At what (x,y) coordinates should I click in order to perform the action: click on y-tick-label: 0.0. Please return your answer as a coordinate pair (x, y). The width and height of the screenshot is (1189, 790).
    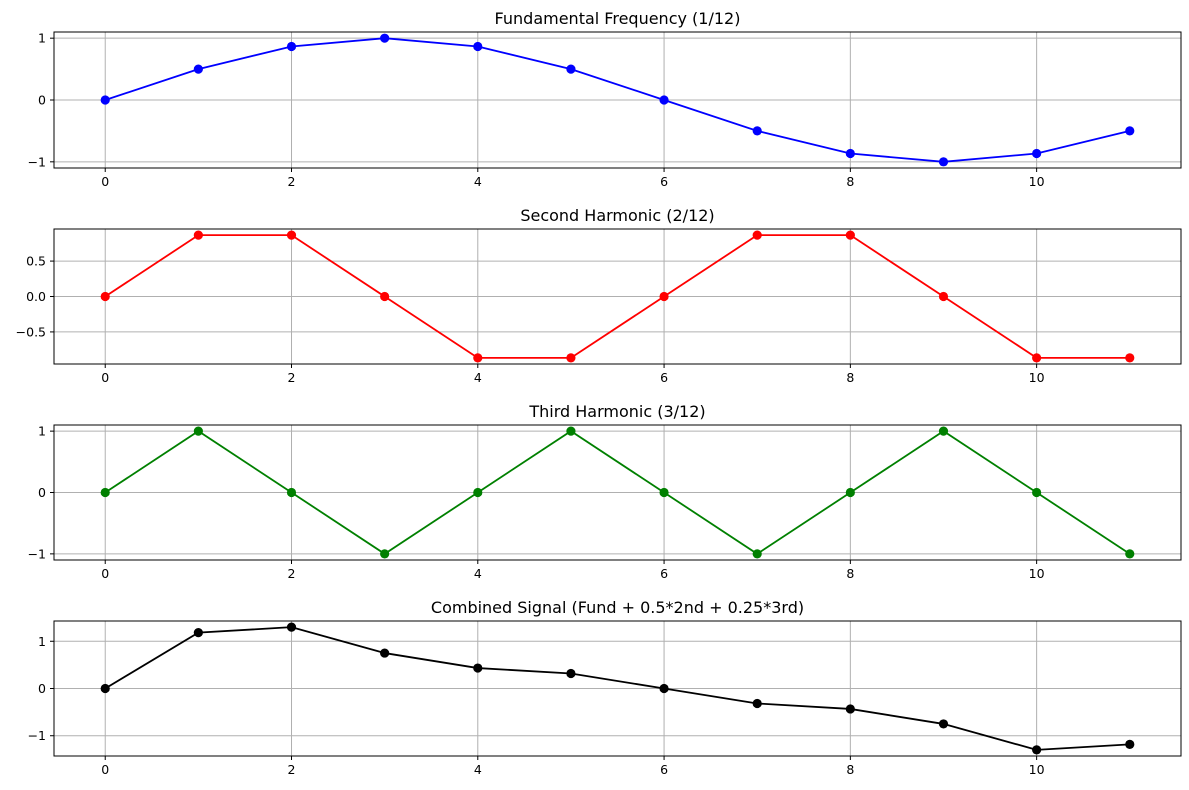
    Looking at the image, I should click on (36, 296).